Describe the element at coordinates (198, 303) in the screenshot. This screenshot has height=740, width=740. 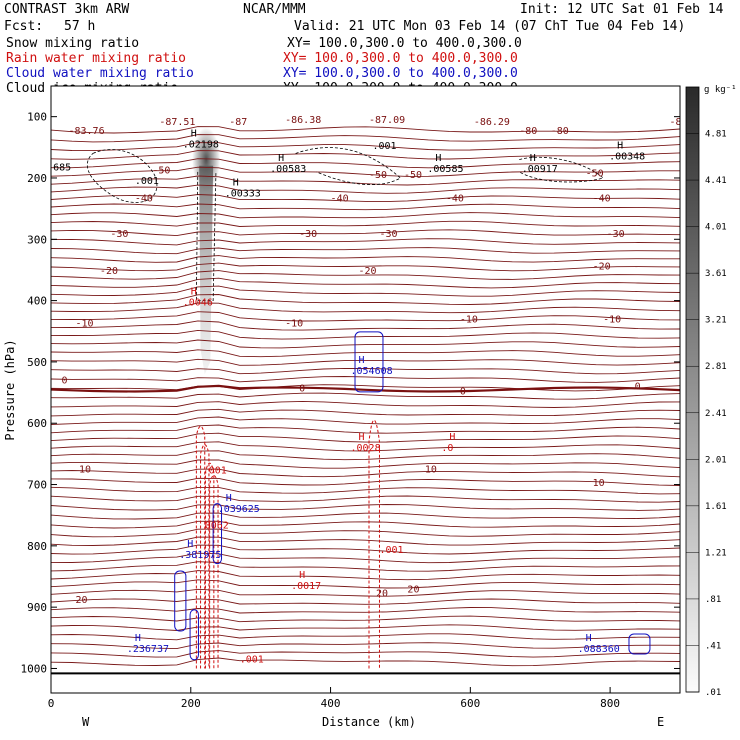
I see `high-value-label: .0046` at that location.